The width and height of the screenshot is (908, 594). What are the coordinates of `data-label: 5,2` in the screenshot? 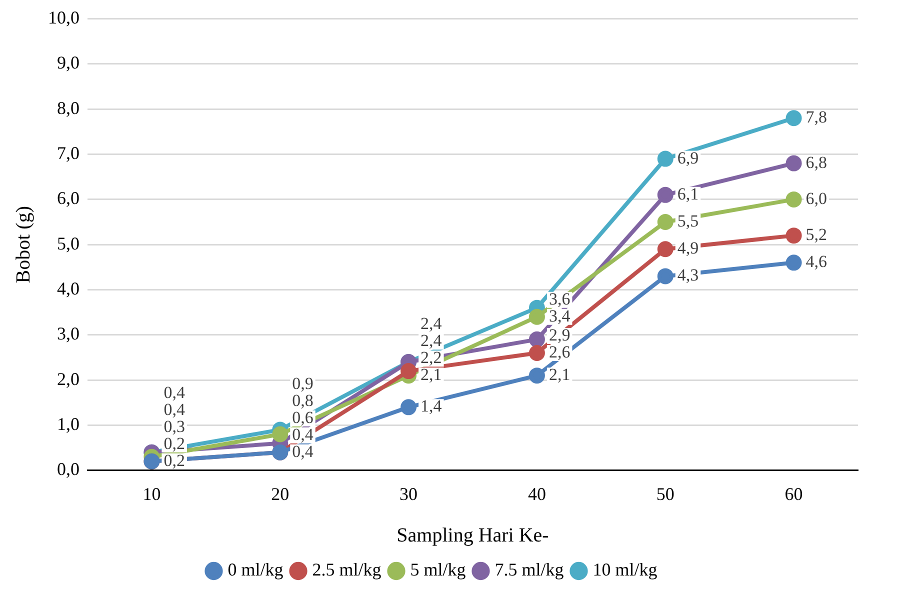 It's located at (817, 234).